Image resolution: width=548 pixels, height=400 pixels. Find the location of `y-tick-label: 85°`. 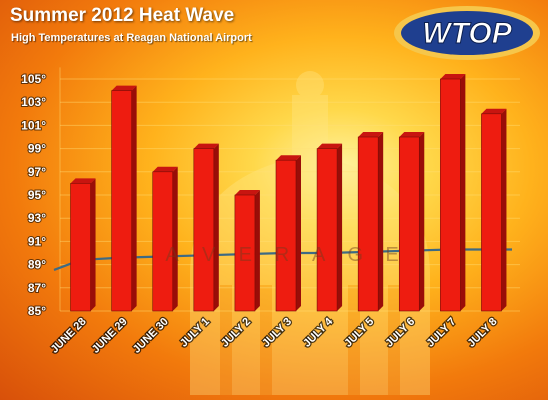

y-tick-label: 85° is located at coordinates (37, 311).